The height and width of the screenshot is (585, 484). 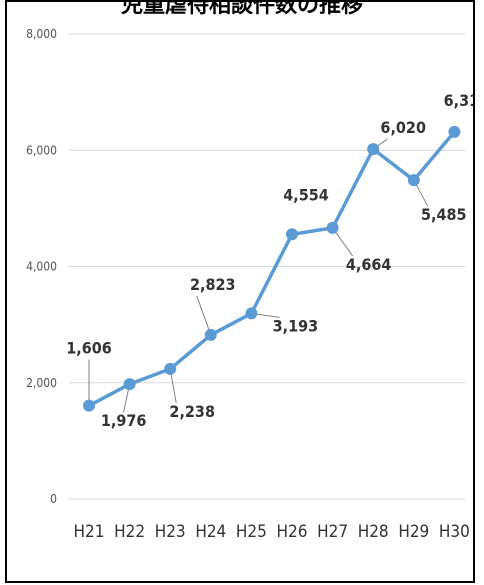 What do you see at coordinates (251, 532) in the screenshot?
I see `x-tick-label: H25` at bounding box center [251, 532].